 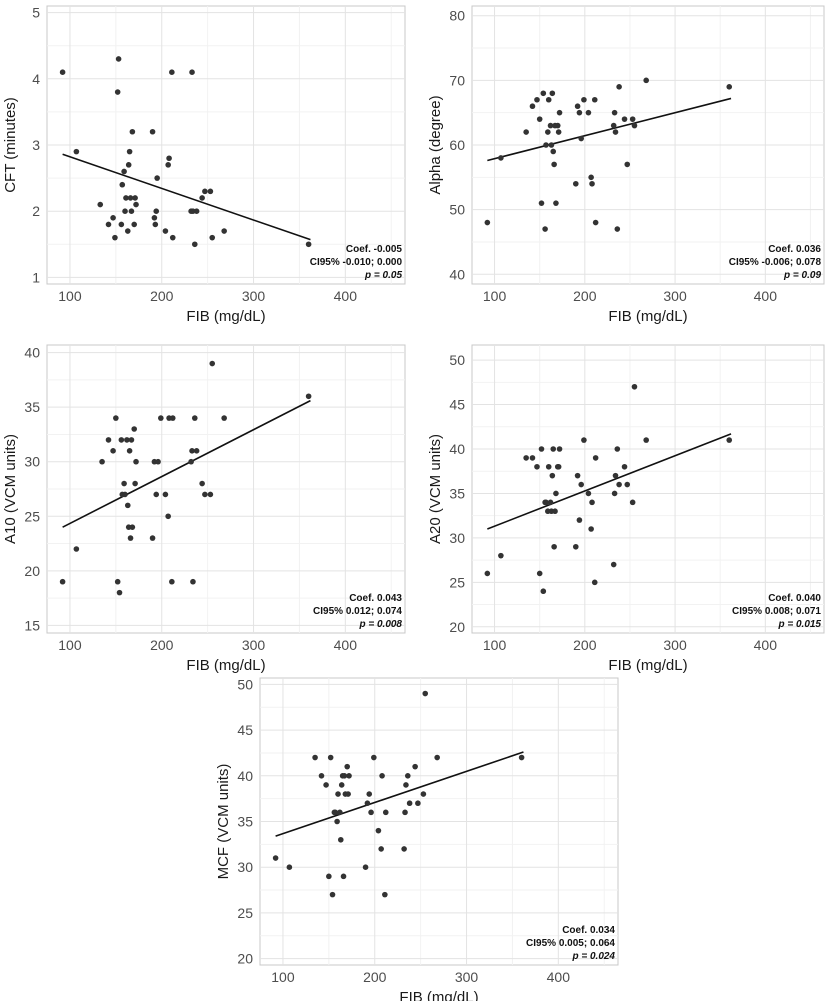 I want to click on coef-label: Coef. -0.005, so click(x=374, y=249).